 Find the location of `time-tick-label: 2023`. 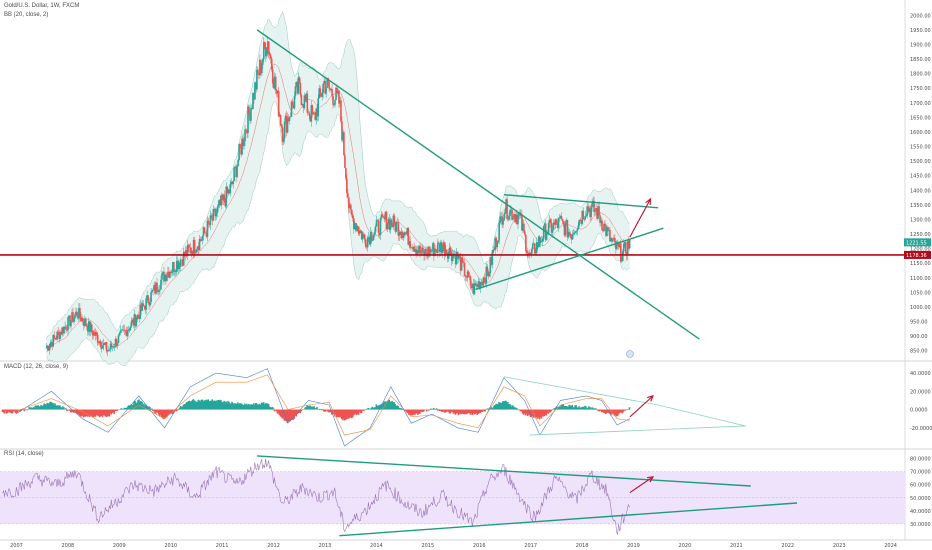

time-tick-label: 2023 is located at coordinates (839, 546).